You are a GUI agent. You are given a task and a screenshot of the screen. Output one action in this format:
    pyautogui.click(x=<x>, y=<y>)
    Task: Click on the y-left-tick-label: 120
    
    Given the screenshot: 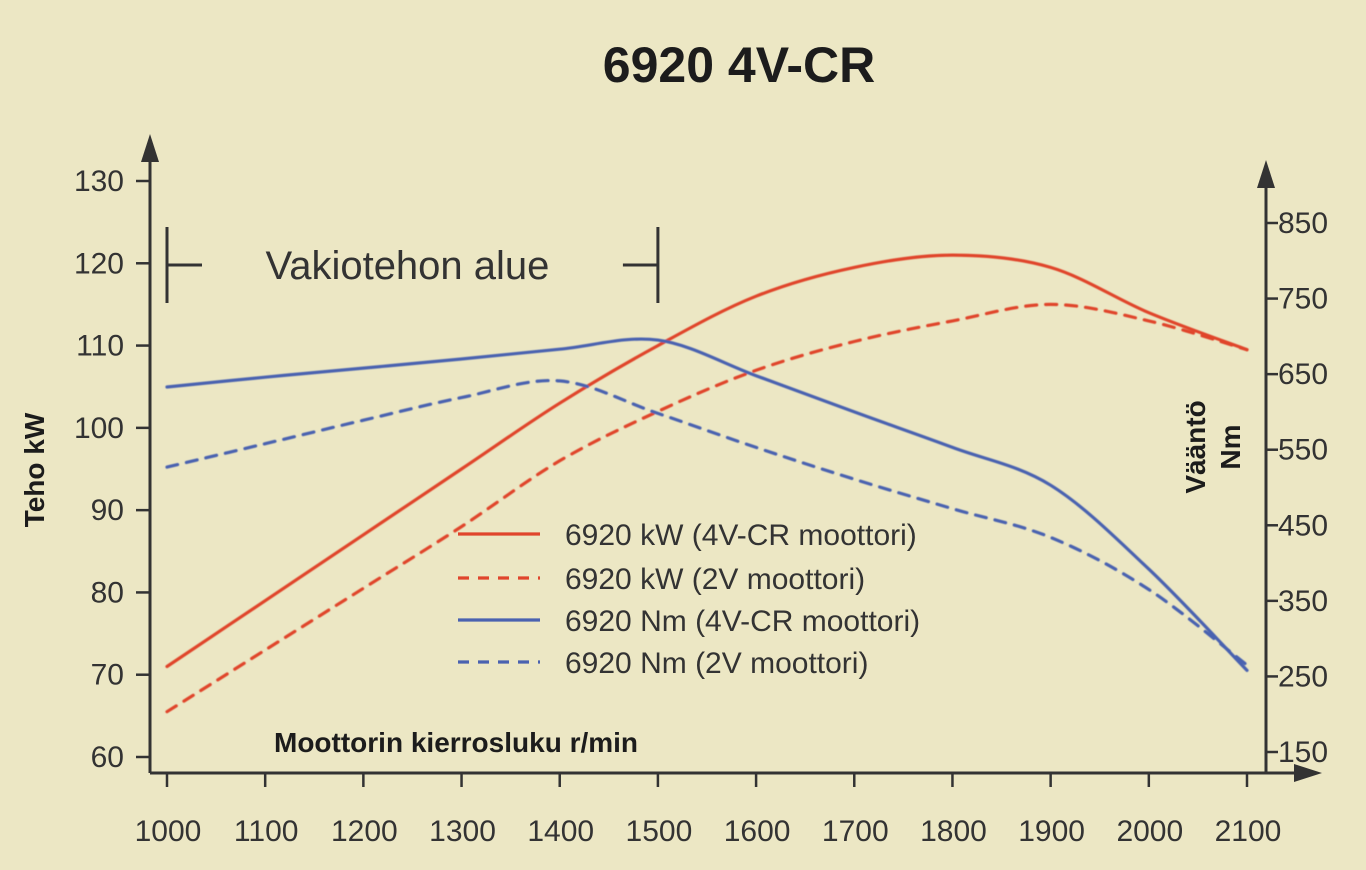 What is the action you would take?
    pyautogui.click(x=99, y=263)
    